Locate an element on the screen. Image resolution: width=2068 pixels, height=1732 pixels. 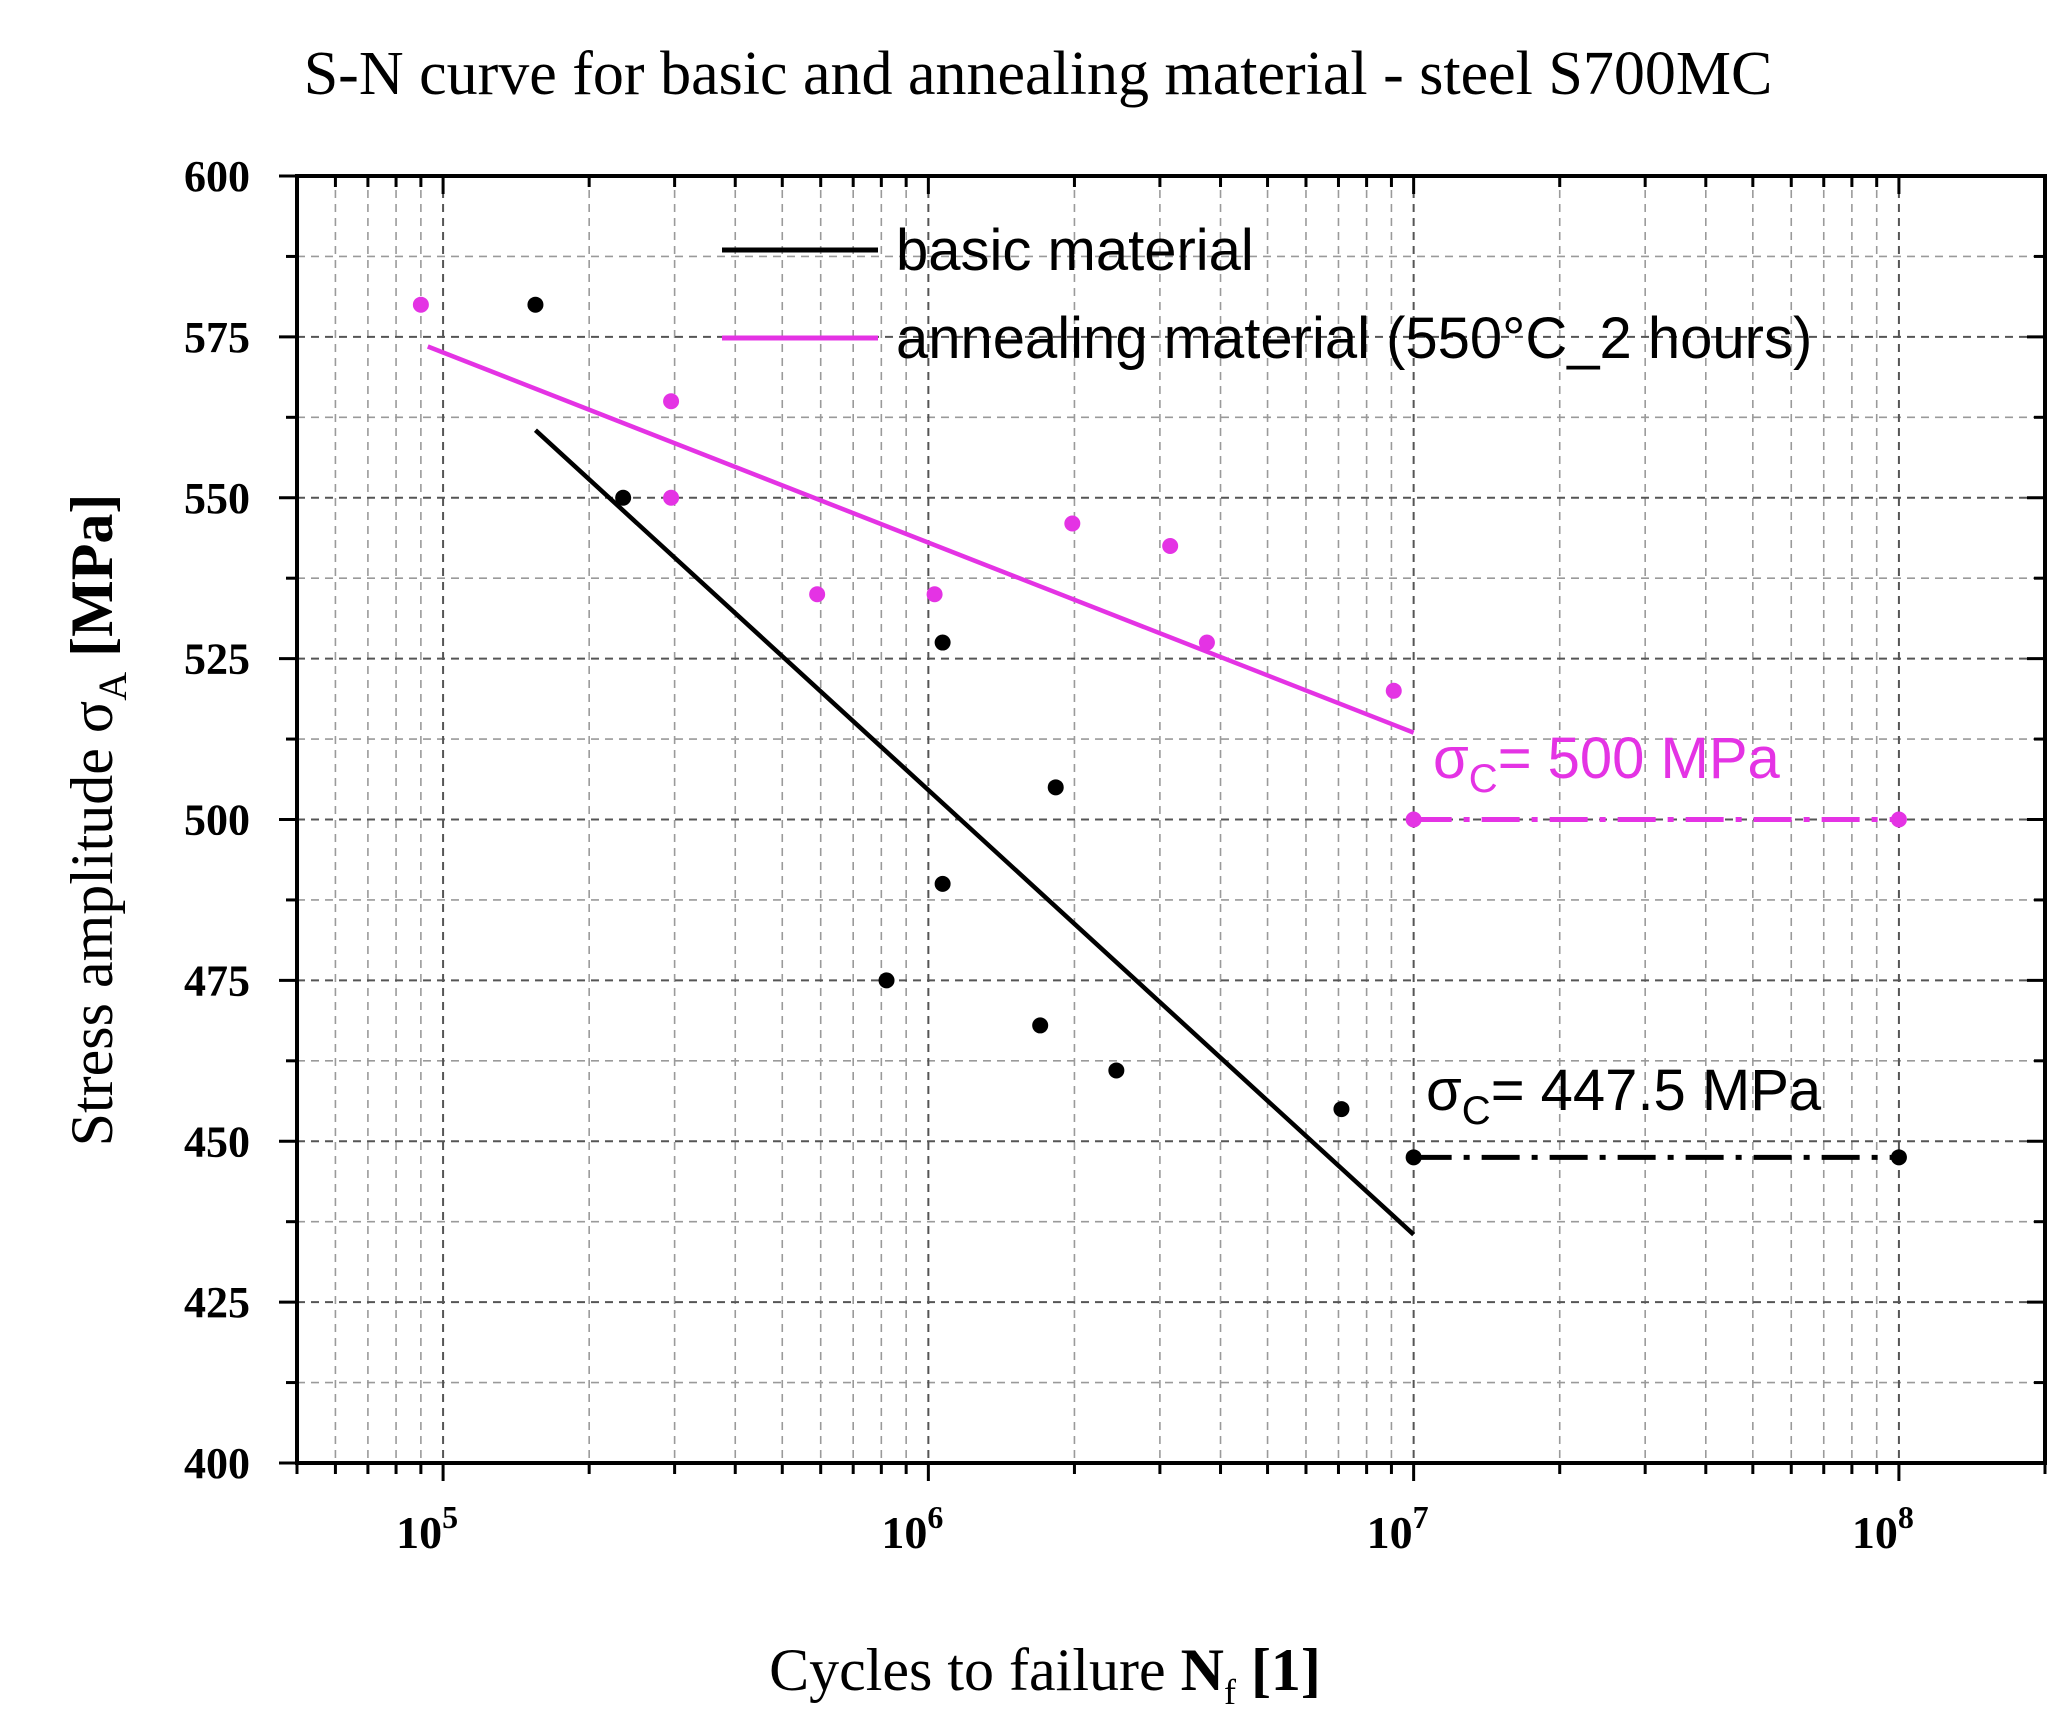
x-tick-label: 10⁷ is located at coordinates (1398, 1528).